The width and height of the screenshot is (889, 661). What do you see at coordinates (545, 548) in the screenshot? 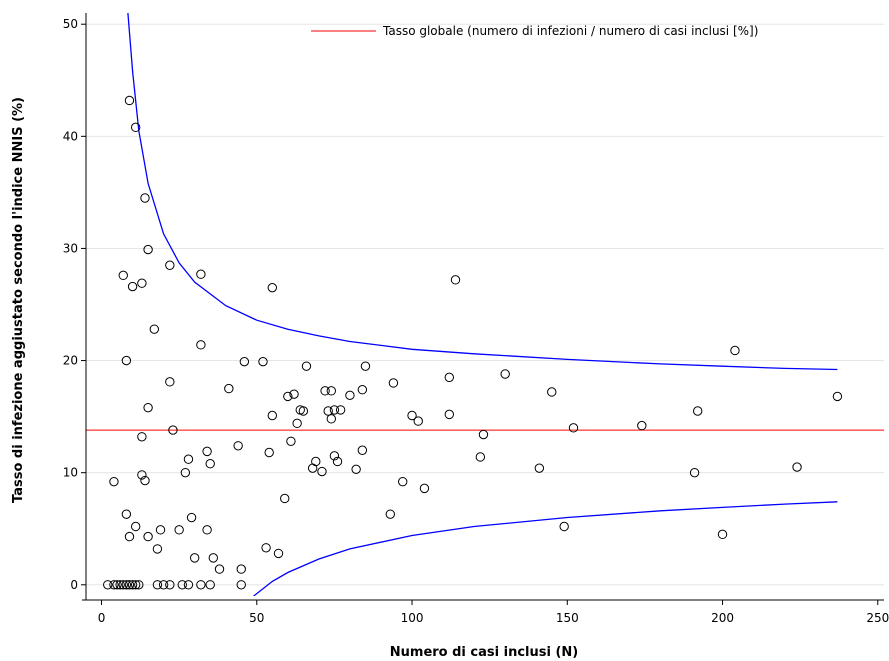
I see `lower-control-limit` at bounding box center [545, 548].